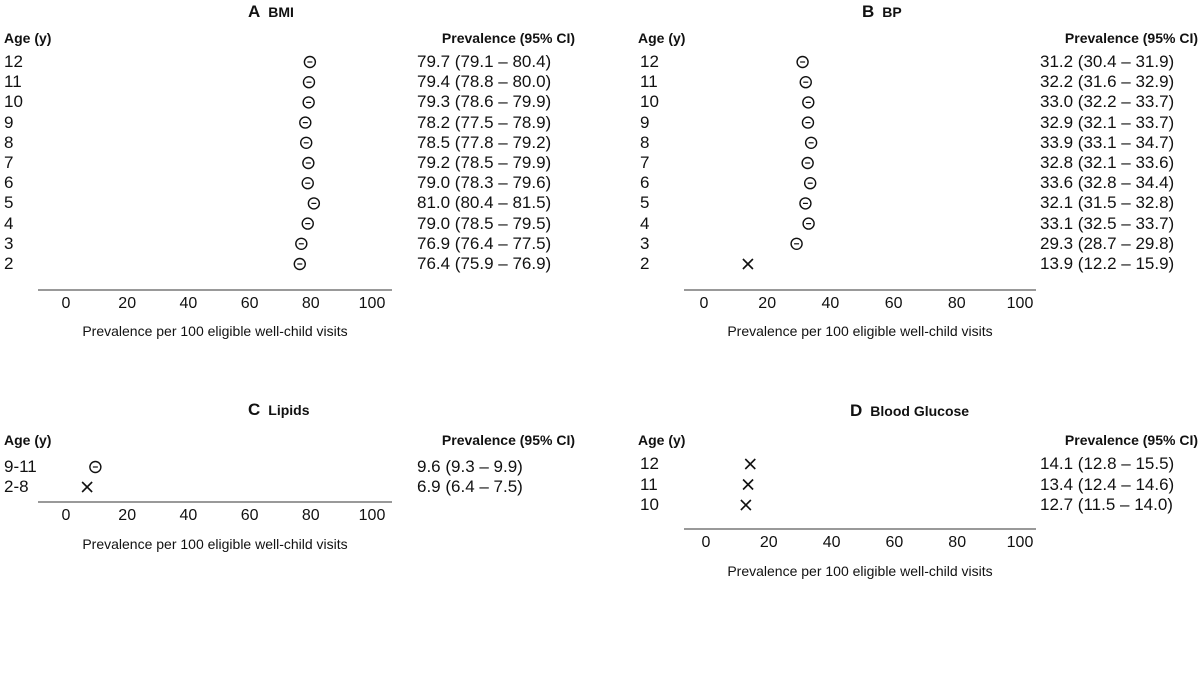 The width and height of the screenshot is (1200, 687). I want to click on age-label: 3, so click(645, 243).